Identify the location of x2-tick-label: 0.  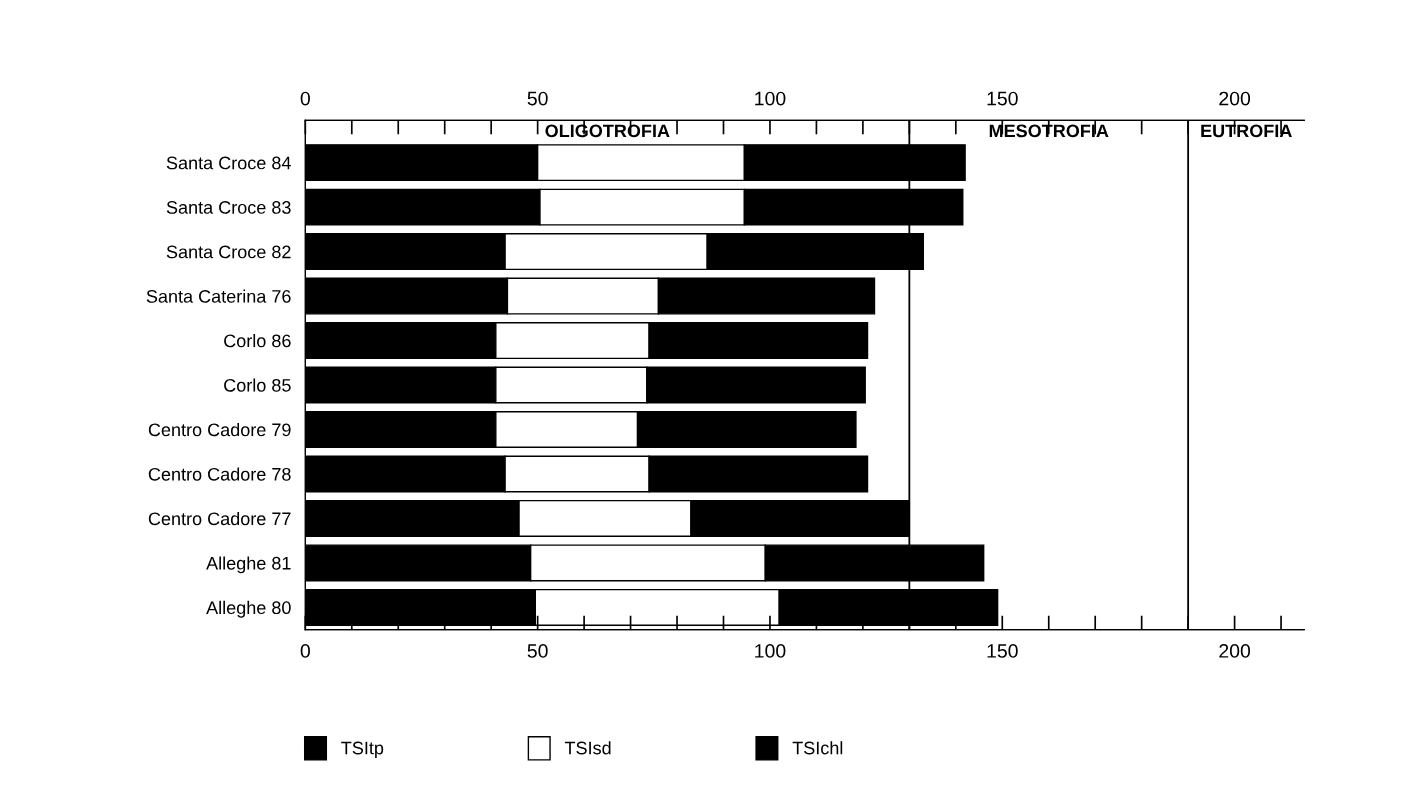
(305, 98).